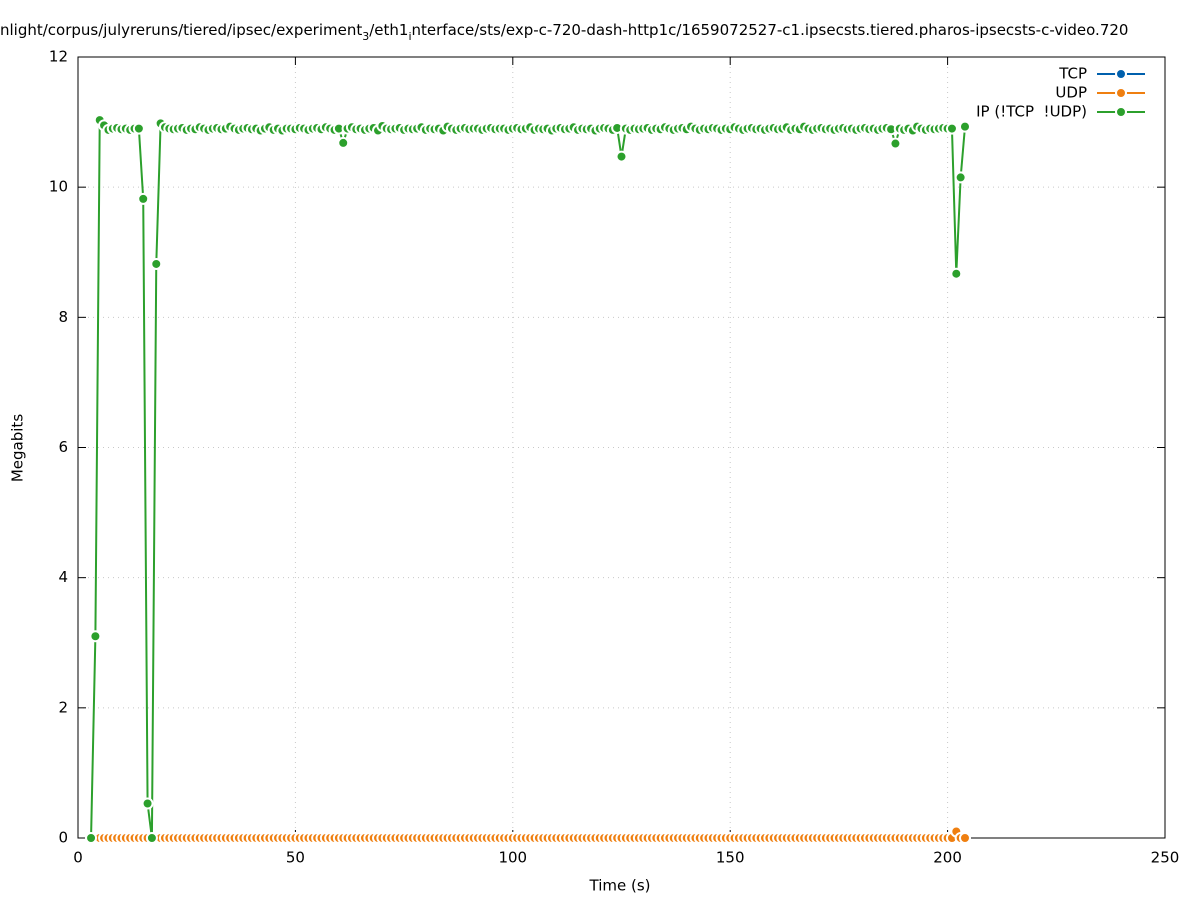  I want to click on y-tick-label: 2, so click(63, 707).